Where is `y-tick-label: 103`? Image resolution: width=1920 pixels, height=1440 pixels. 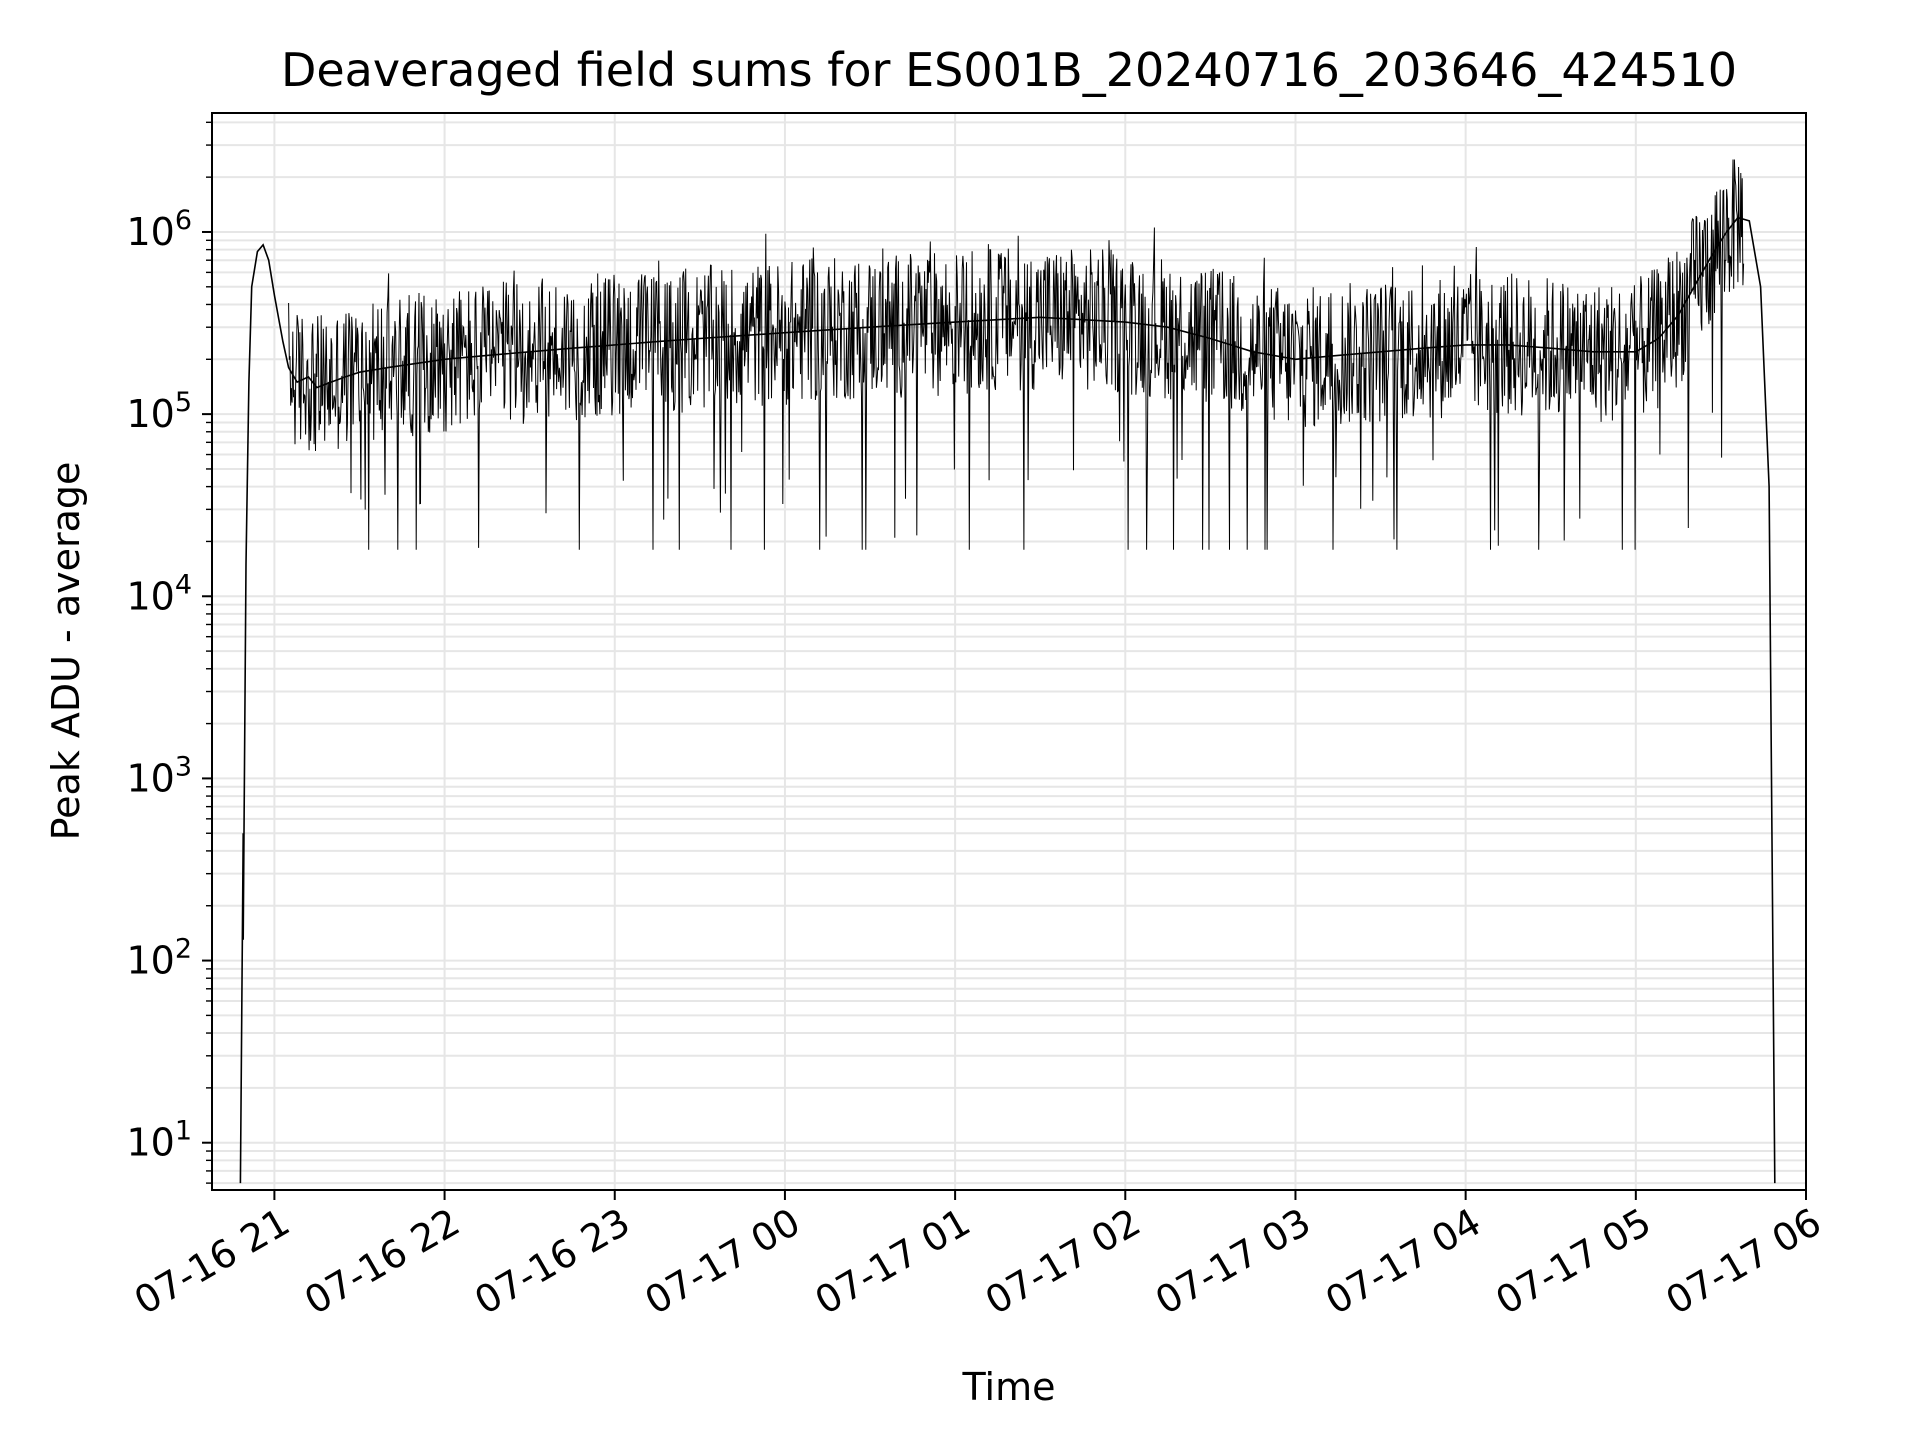 y-tick-label: 103 is located at coordinates (159, 775).